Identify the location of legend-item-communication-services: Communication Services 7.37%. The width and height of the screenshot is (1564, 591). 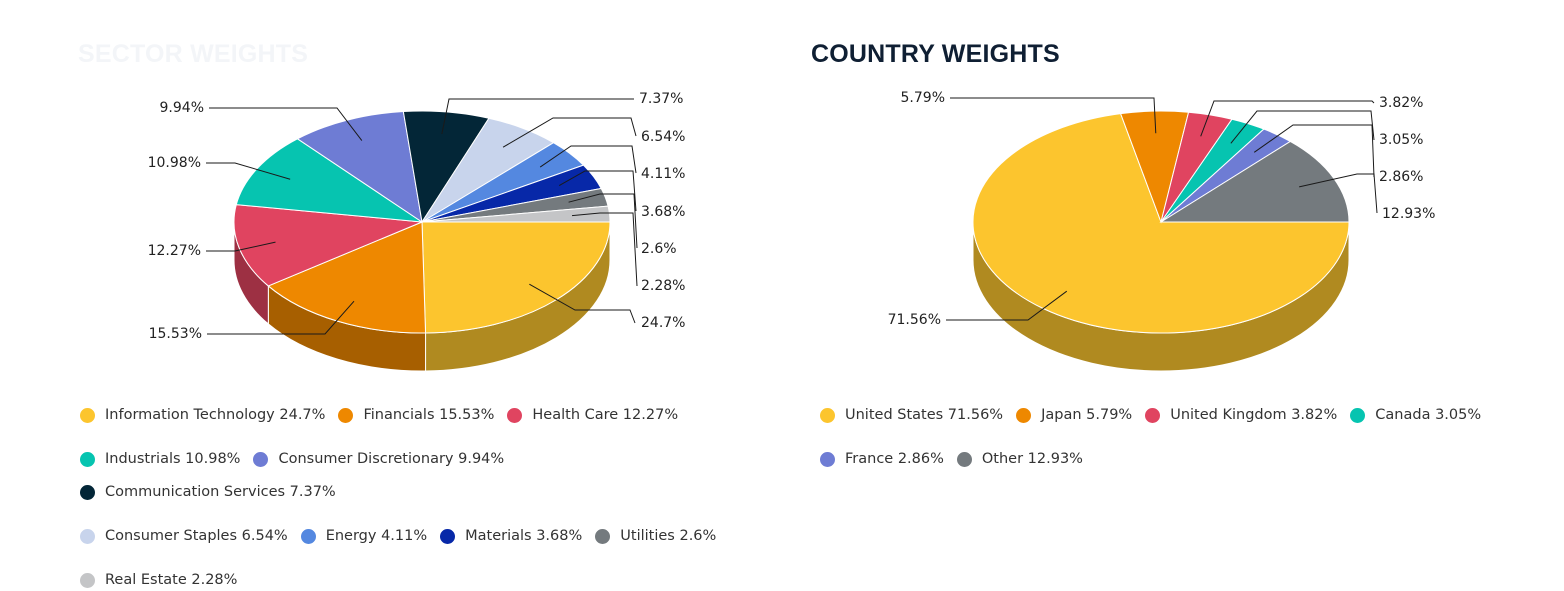
(208, 492).